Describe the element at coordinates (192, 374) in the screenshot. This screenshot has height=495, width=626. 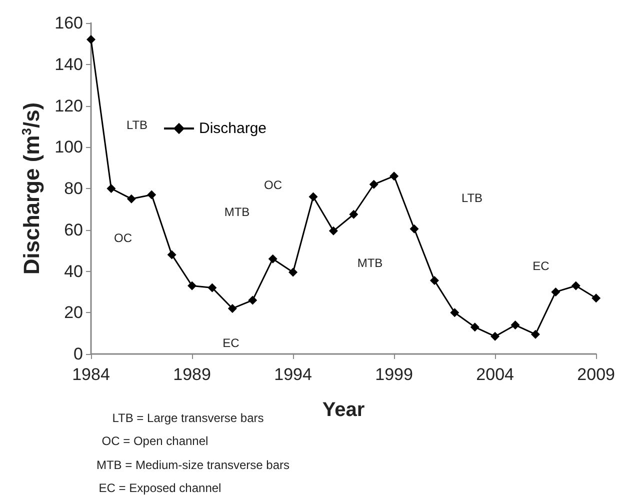
I see `x-tick-label: 1989` at that location.